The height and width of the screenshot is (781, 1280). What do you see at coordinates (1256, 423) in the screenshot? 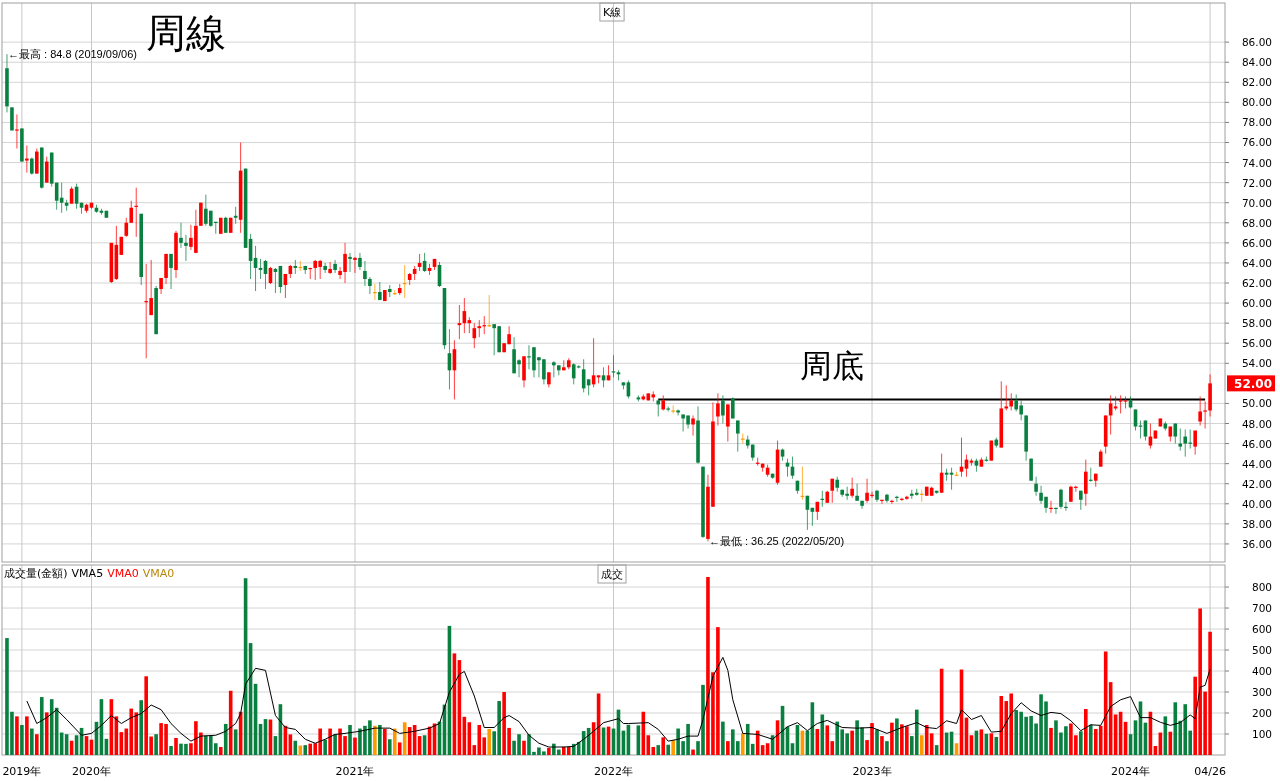
I see `y-tick-label: 48.00` at bounding box center [1256, 423].